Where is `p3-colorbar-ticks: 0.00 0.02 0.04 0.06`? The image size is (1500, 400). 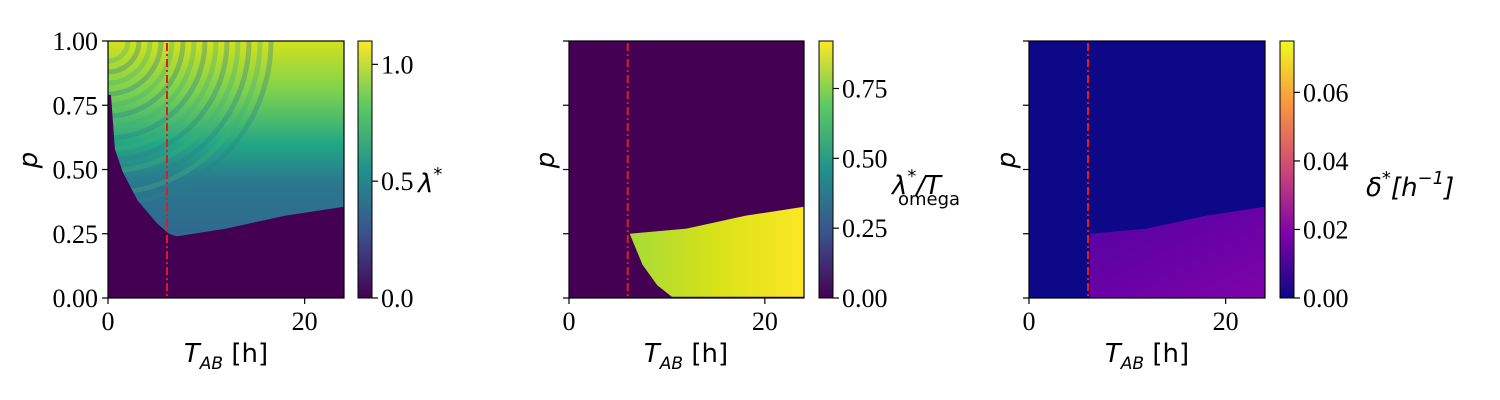 p3-colorbar-ticks: 0.00 0.02 0.04 0.06 is located at coordinates (1321, 195).